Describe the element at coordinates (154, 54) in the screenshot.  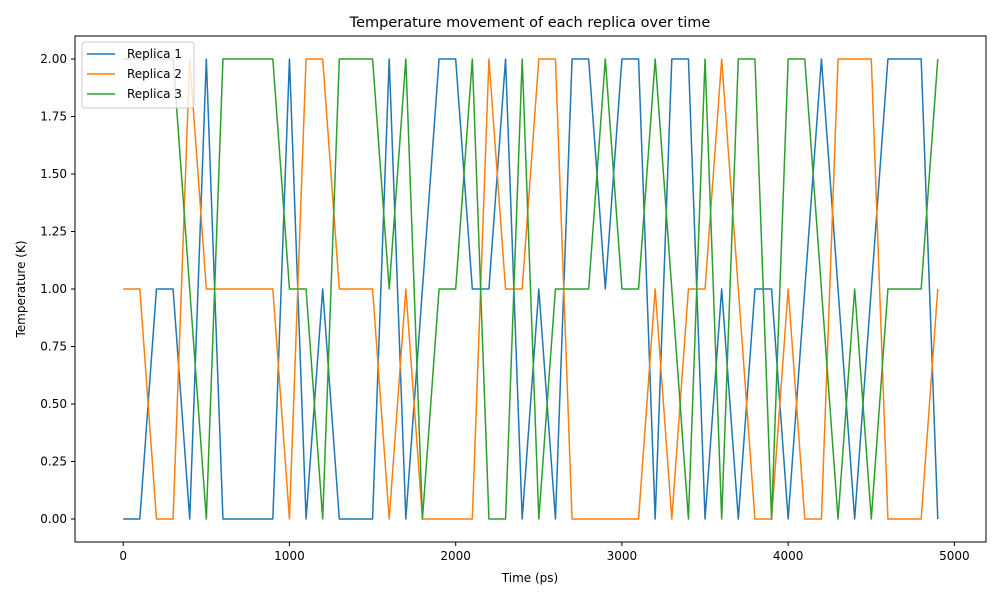
I see `legend-label-1: Replica 1` at that location.